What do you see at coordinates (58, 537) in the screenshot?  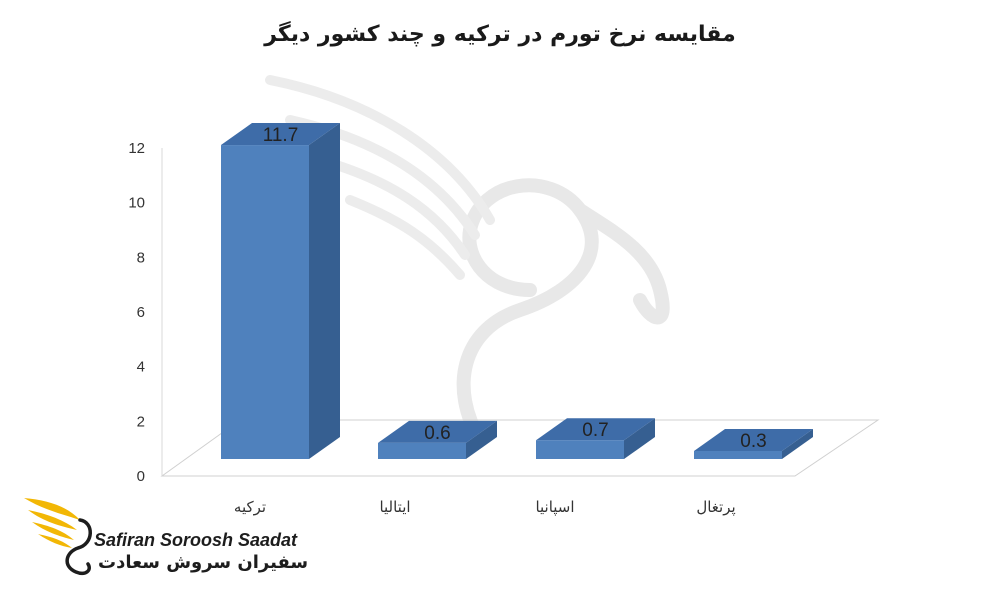 I see `golden-wing-swan-icon` at bounding box center [58, 537].